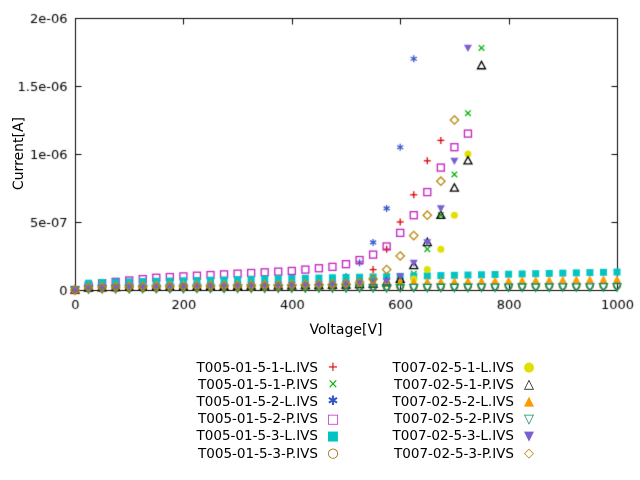 The image size is (640, 480). I want to click on legend-item: T005-01-5-1-L.IVS +, so click(263, 367).